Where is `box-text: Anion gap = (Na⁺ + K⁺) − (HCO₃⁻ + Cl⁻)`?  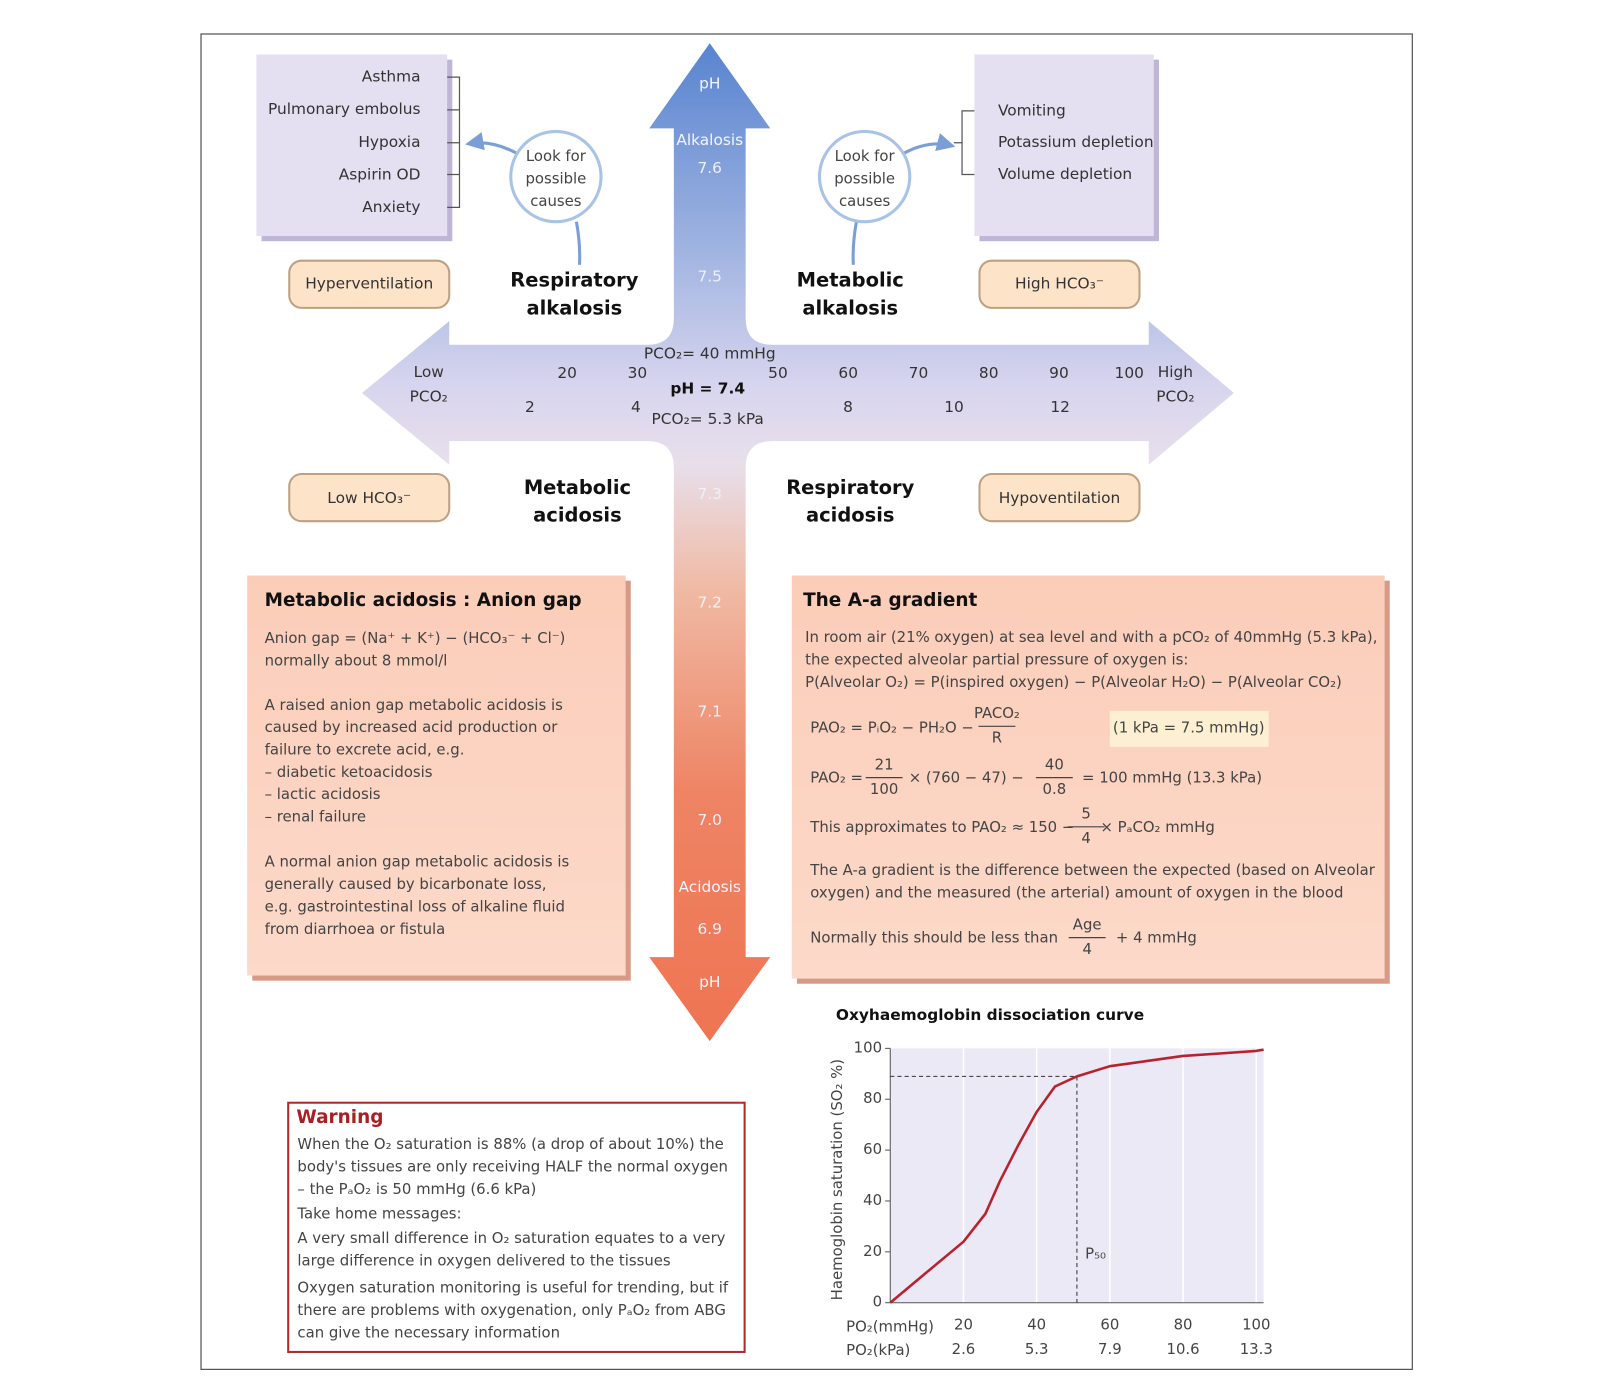
box-text: Anion gap = (Na⁺ + K⁺) − (HCO₃⁻ + Cl⁻) is located at coordinates (415, 638).